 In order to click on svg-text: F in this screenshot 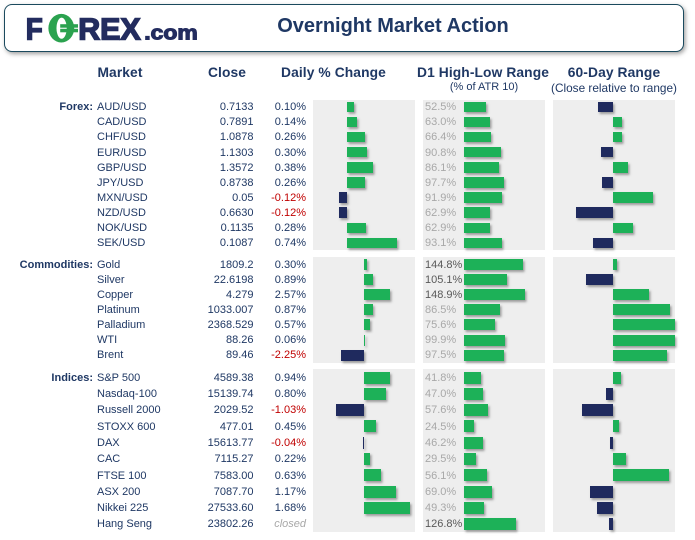, I will do `click(34, 29)`.